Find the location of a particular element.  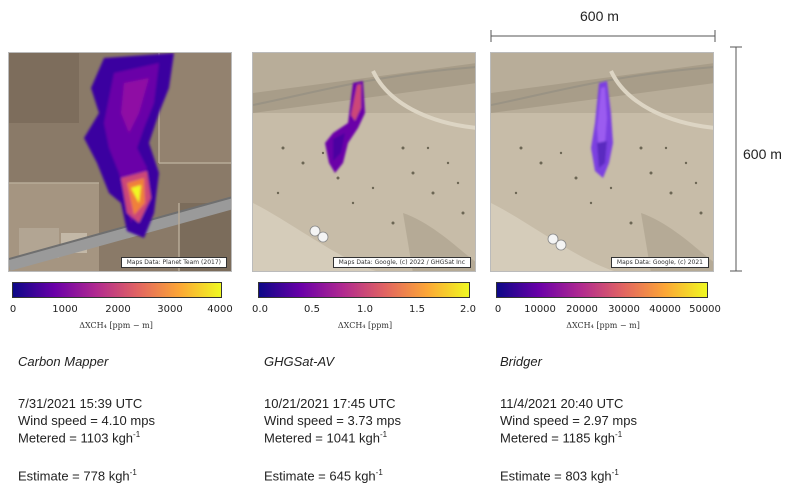

colorbar-tick: 2000 is located at coordinates (118, 309).